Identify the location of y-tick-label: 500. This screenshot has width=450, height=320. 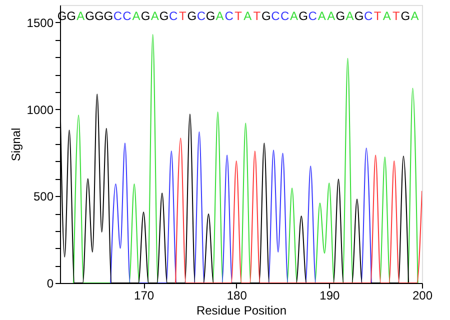
(43, 197).